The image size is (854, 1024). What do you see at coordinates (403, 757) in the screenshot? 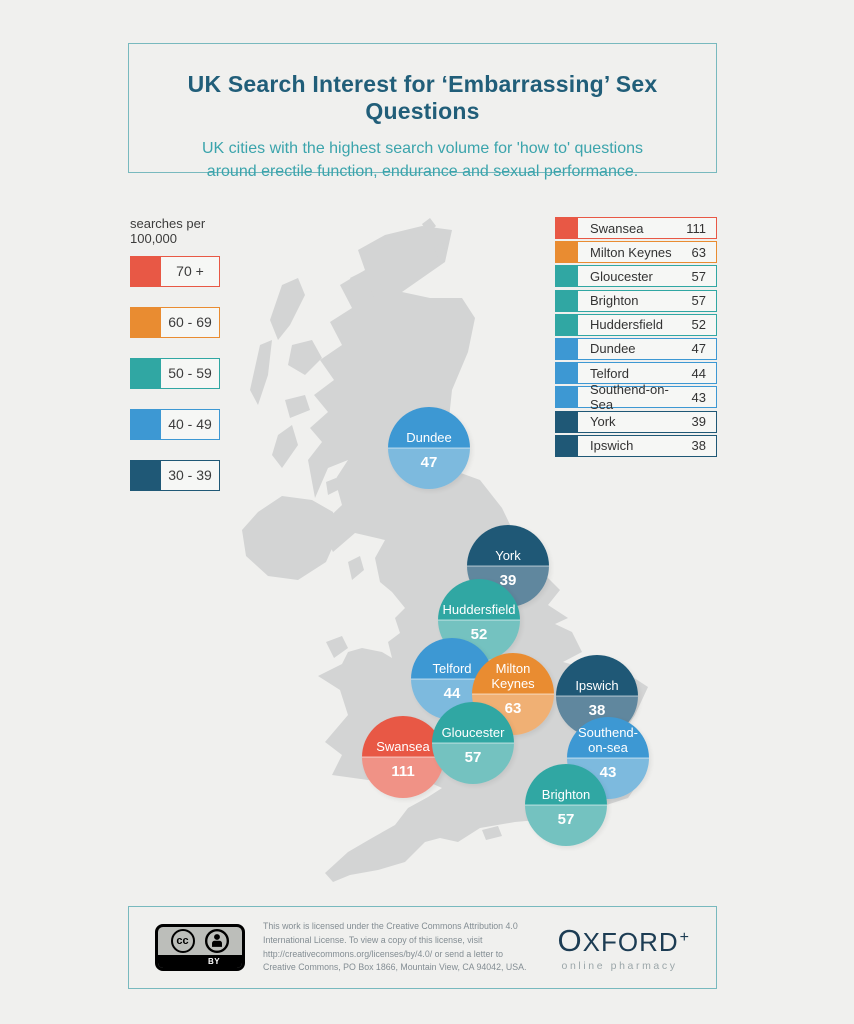
I see `city-bubble-swansea: Swansea 111` at bounding box center [403, 757].